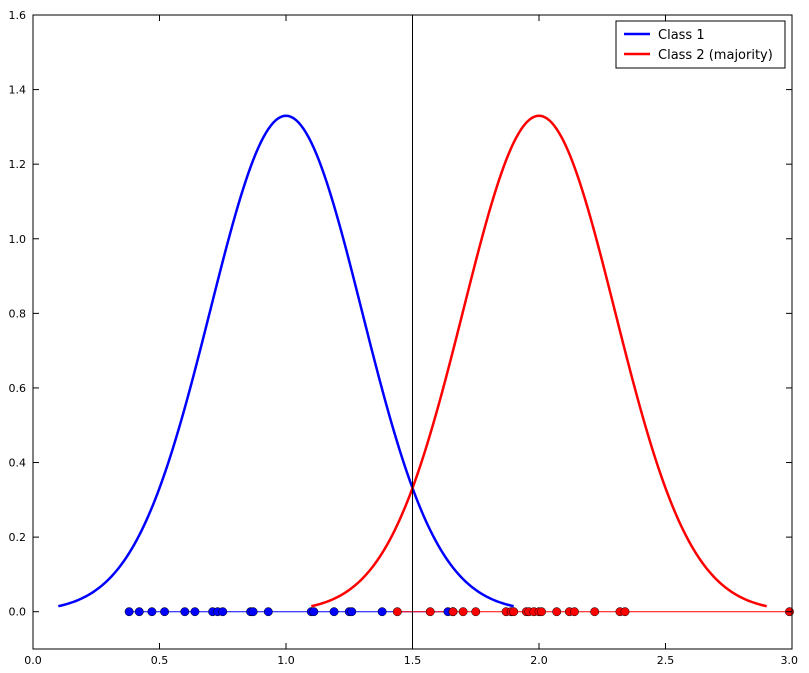 The height and width of the screenshot is (673, 809). I want to click on y-tick-label: 1.4, so click(18, 90).